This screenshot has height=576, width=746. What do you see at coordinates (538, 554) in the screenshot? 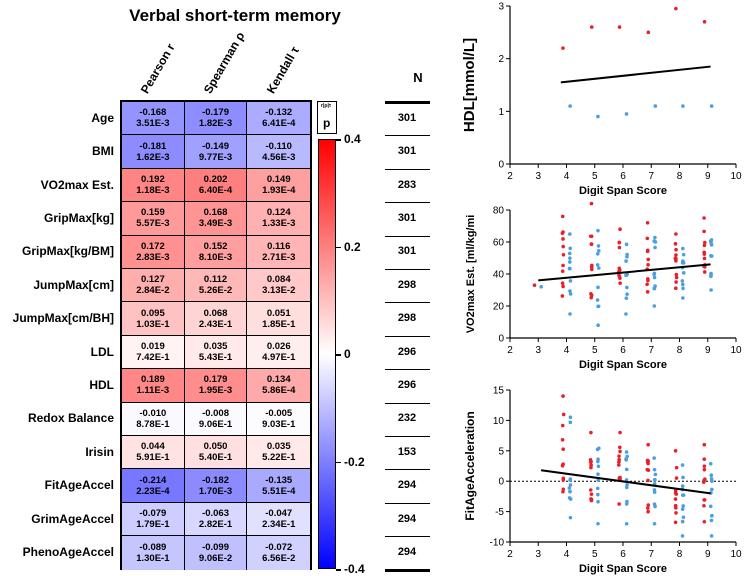
I see `x-tick-label: 3` at bounding box center [538, 554].